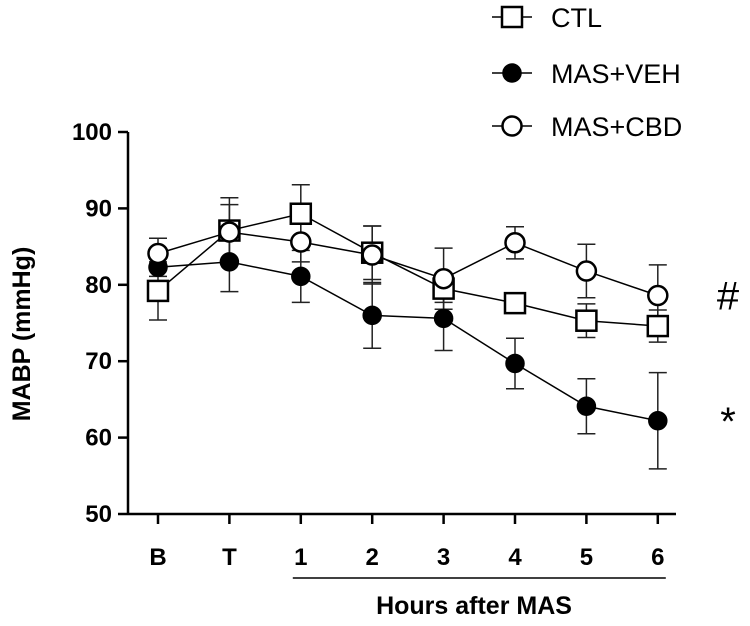  What do you see at coordinates (576, 18) in the screenshot?
I see `legend-label: CTL` at bounding box center [576, 18].